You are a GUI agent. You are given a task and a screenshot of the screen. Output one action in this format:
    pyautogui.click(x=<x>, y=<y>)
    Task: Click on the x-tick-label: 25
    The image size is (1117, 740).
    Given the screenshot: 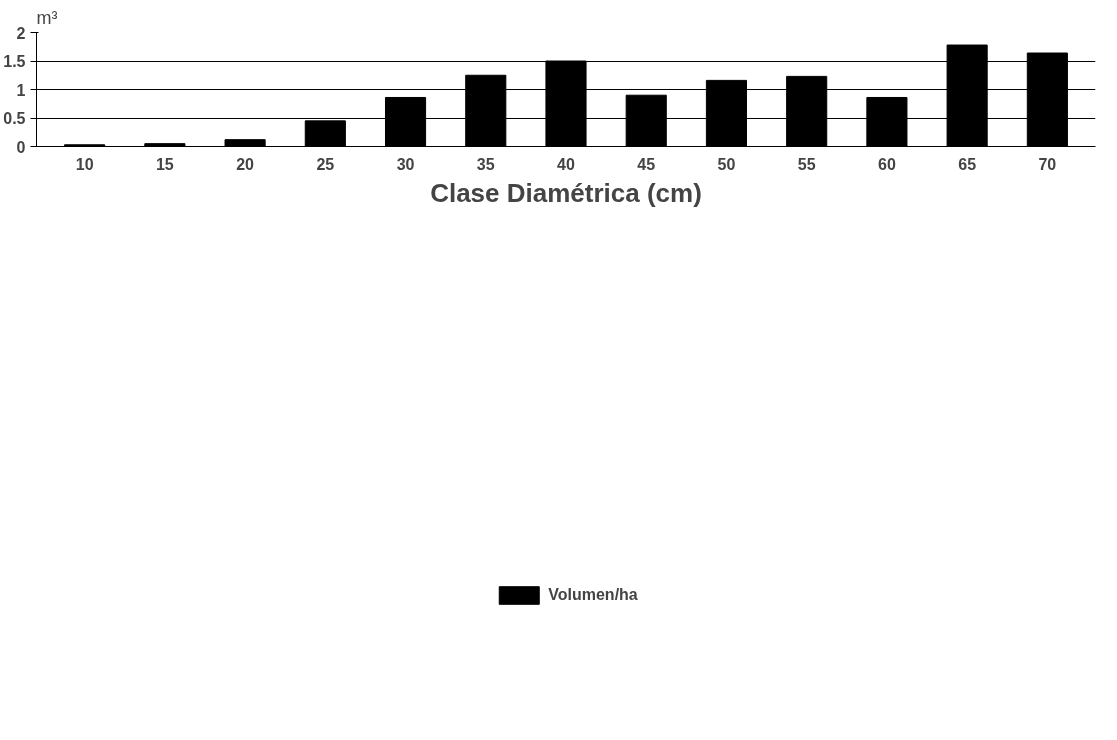 What is the action you would take?
    pyautogui.click(x=325, y=164)
    